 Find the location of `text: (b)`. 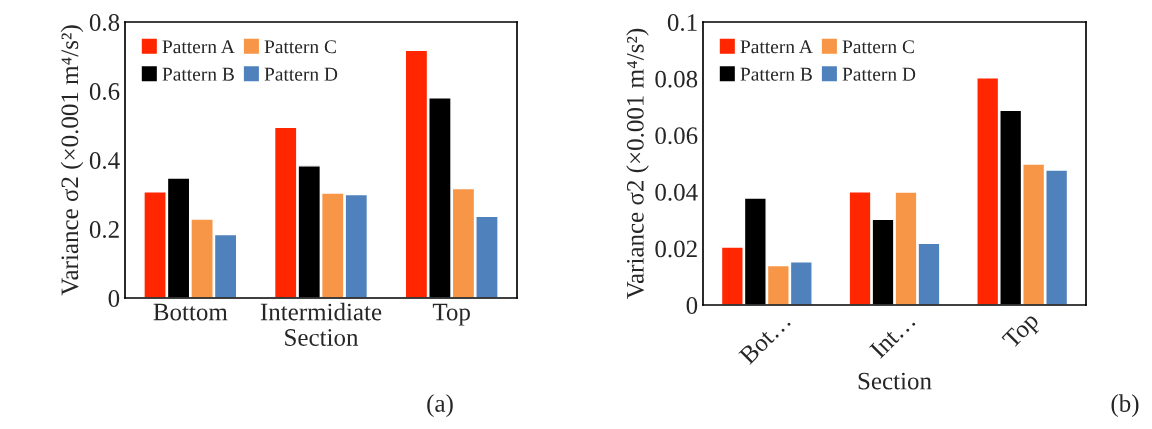

text: (b) is located at coordinates (1125, 405).